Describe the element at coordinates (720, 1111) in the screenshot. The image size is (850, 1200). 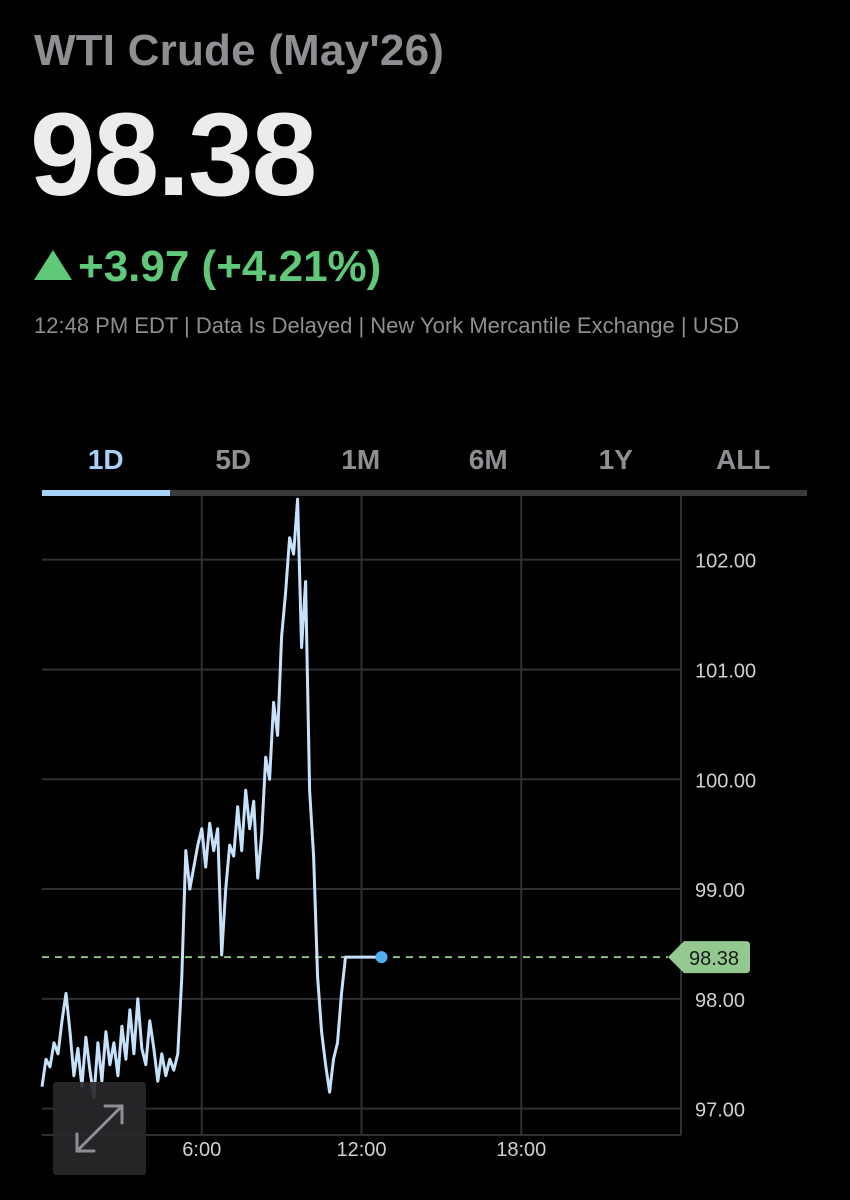
I see `y-tick-label: 97.00` at that location.